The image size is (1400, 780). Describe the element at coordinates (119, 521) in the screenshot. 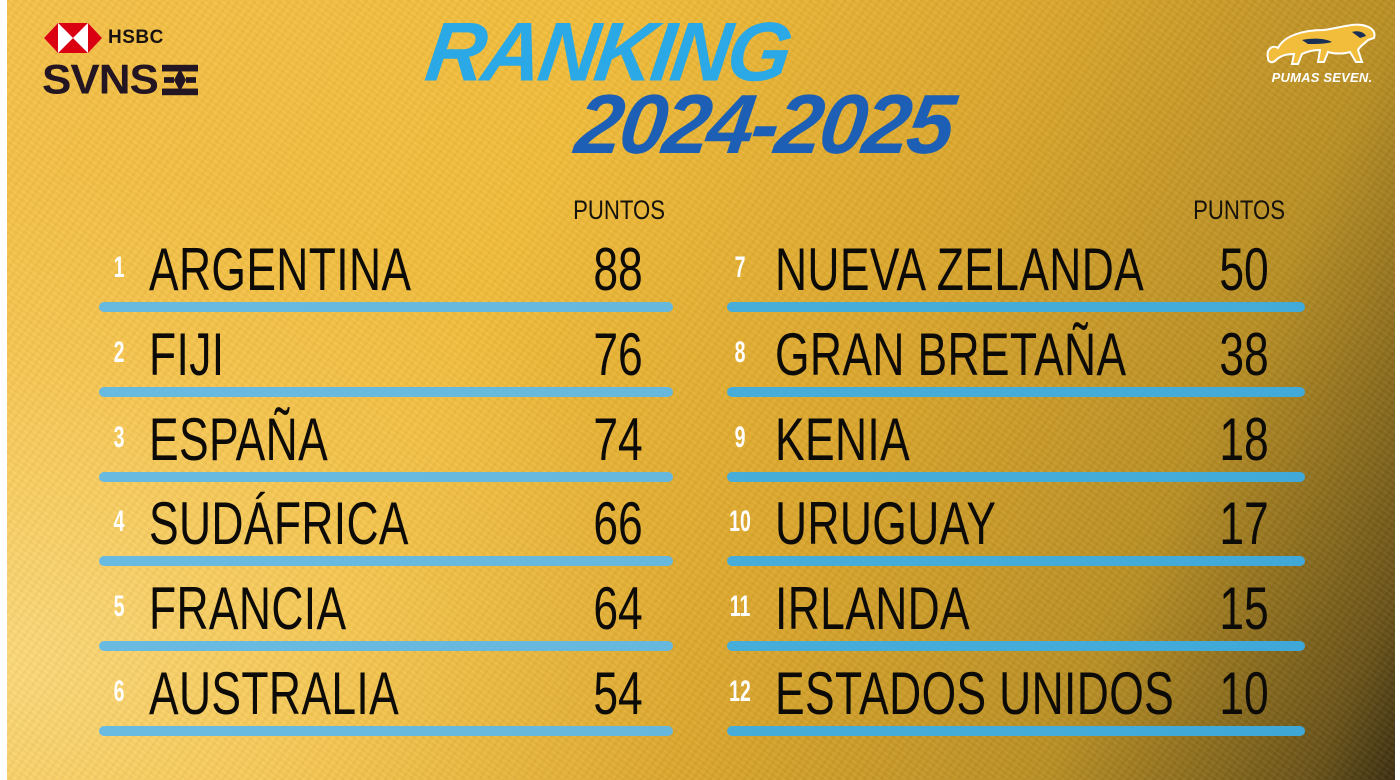

I see `rank-number: 4` at that location.